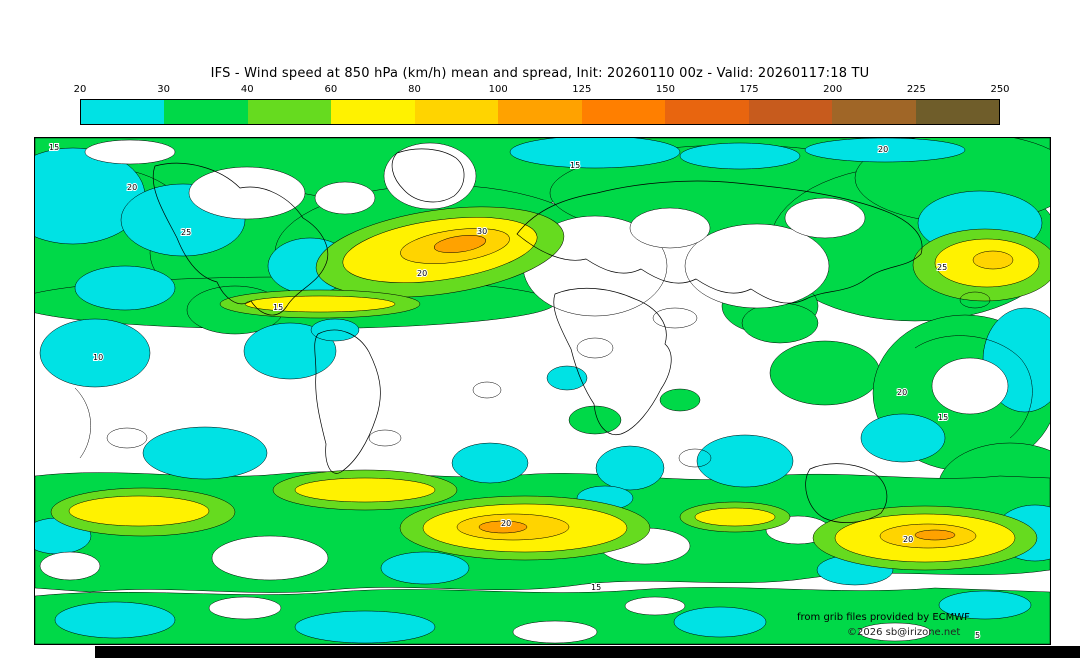 The width and height of the screenshot is (1080, 658). What do you see at coordinates (247, 89) in the screenshot?
I see `colorbar-tick-label: 40` at bounding box center [247, 89].